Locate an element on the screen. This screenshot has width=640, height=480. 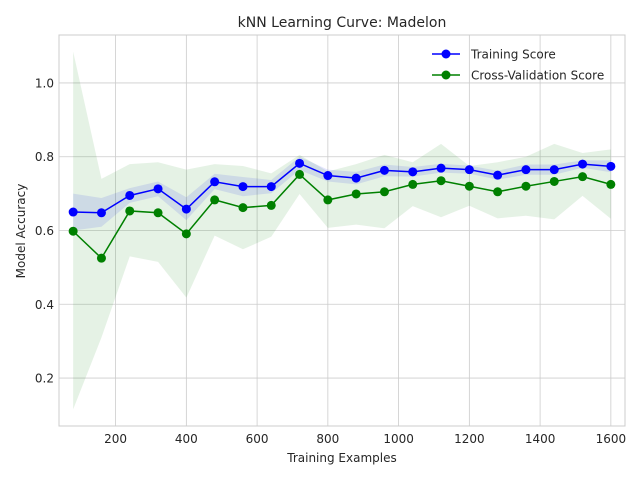
training-confidence-band is located at coordinates (342, 193).